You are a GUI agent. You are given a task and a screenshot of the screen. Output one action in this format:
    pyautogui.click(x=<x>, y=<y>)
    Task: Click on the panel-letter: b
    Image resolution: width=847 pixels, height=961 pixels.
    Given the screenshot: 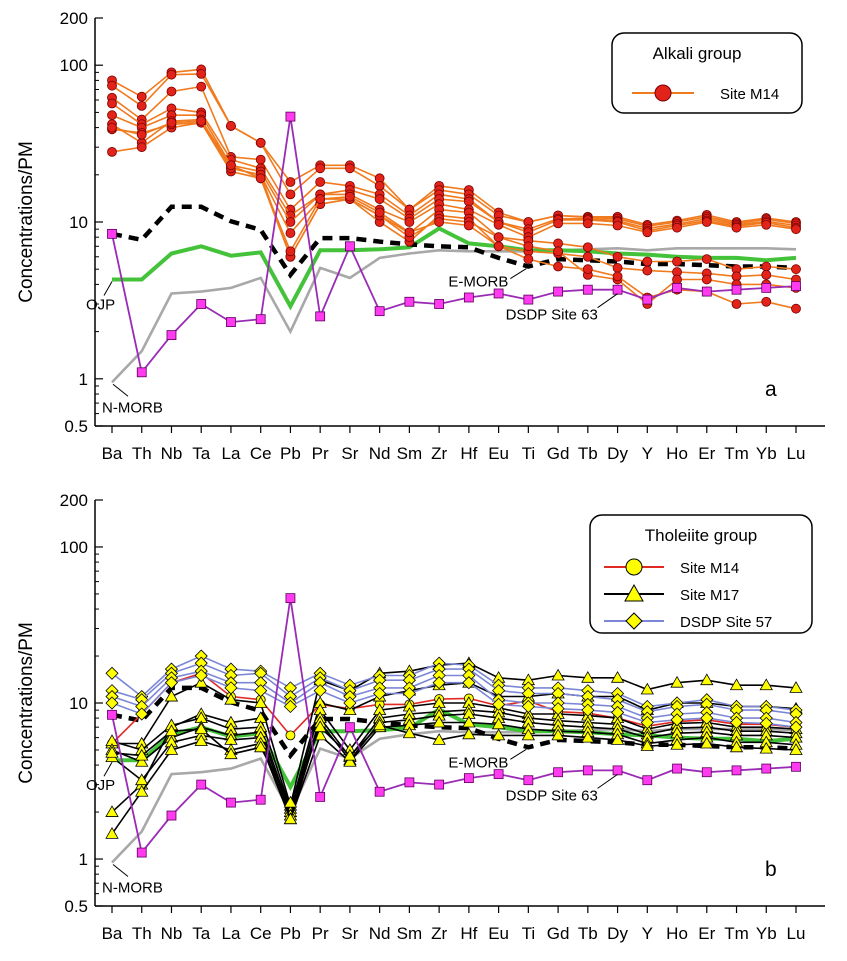 What is the action you would take?
    pyautogui.click(x=771, y=869)
    